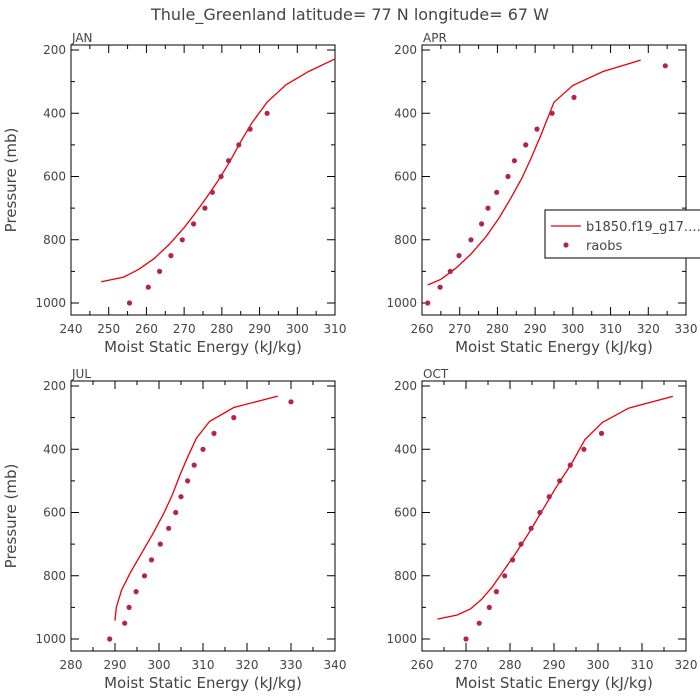 The image size is (700, 700). What do you see at coordinates (566, 245) in the screenshot?
I see `legend-marker-swatch` at bounding box center [566, 245].